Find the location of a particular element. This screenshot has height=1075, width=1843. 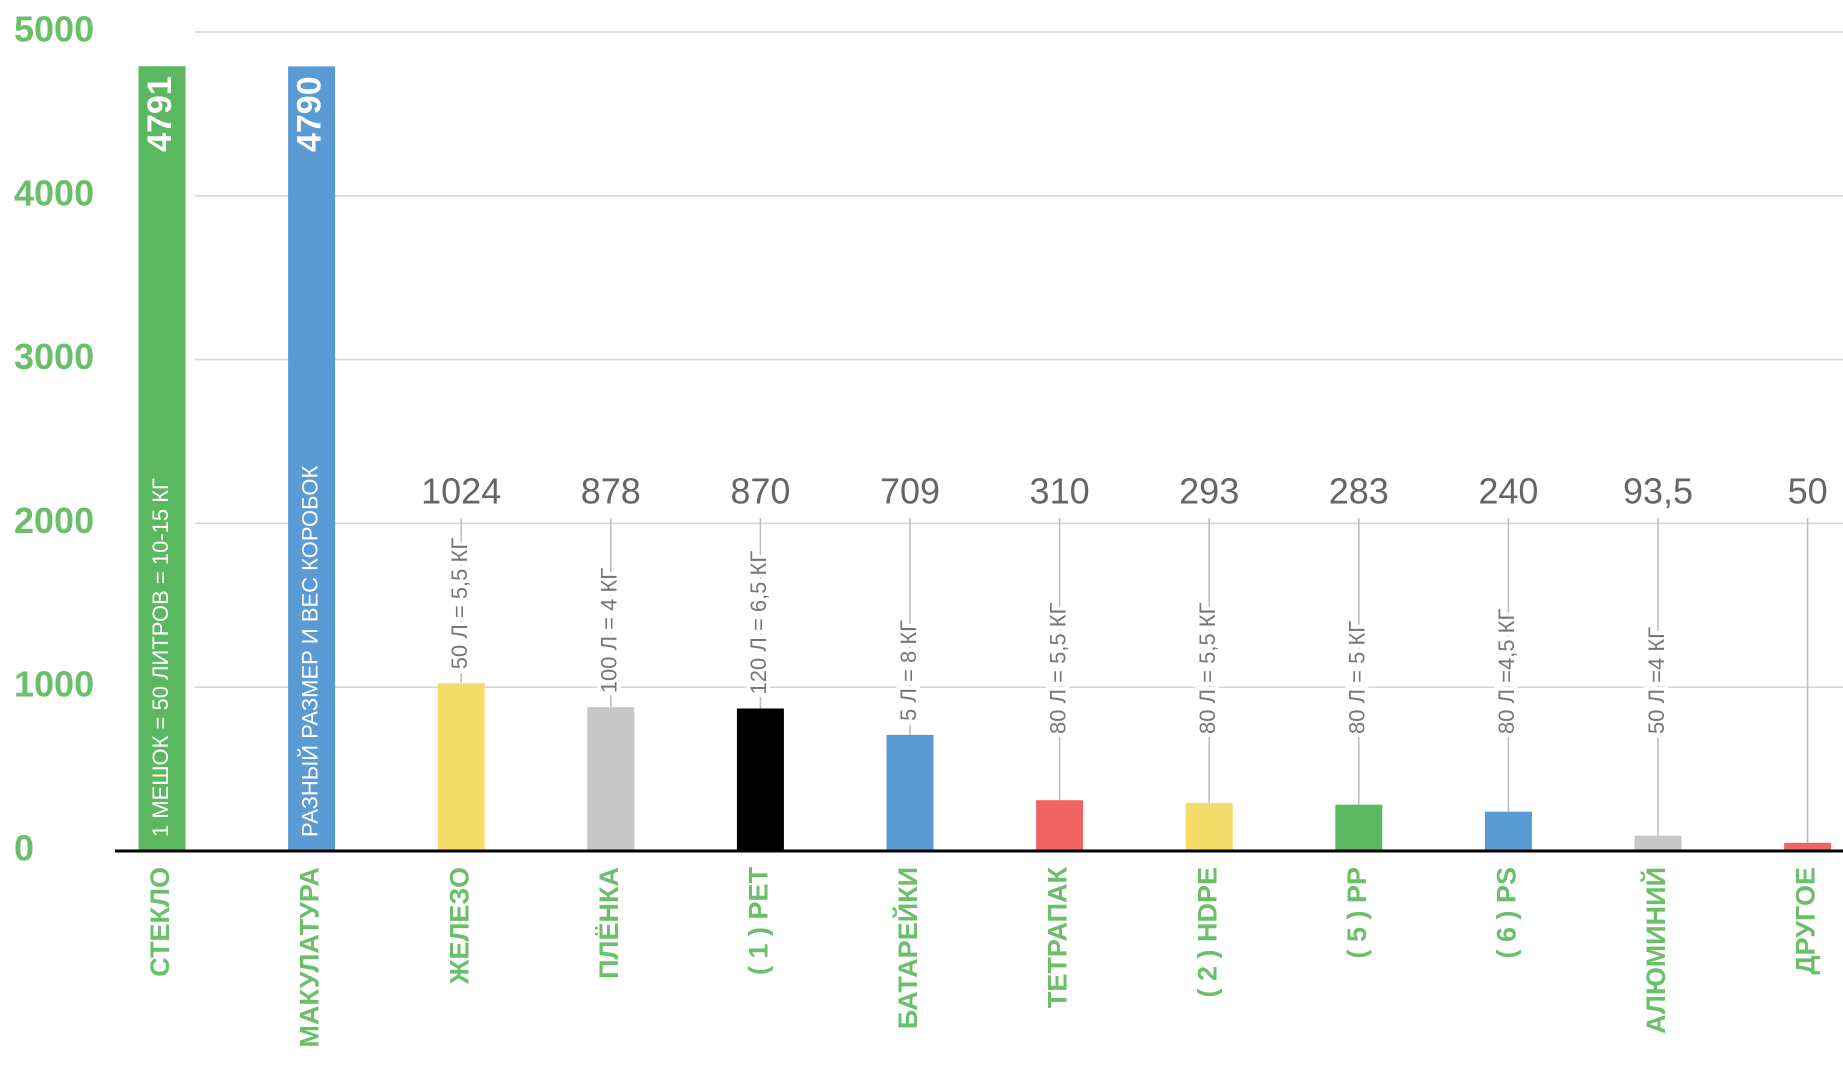

value-label: 870 is located at coordinates (760, 491).